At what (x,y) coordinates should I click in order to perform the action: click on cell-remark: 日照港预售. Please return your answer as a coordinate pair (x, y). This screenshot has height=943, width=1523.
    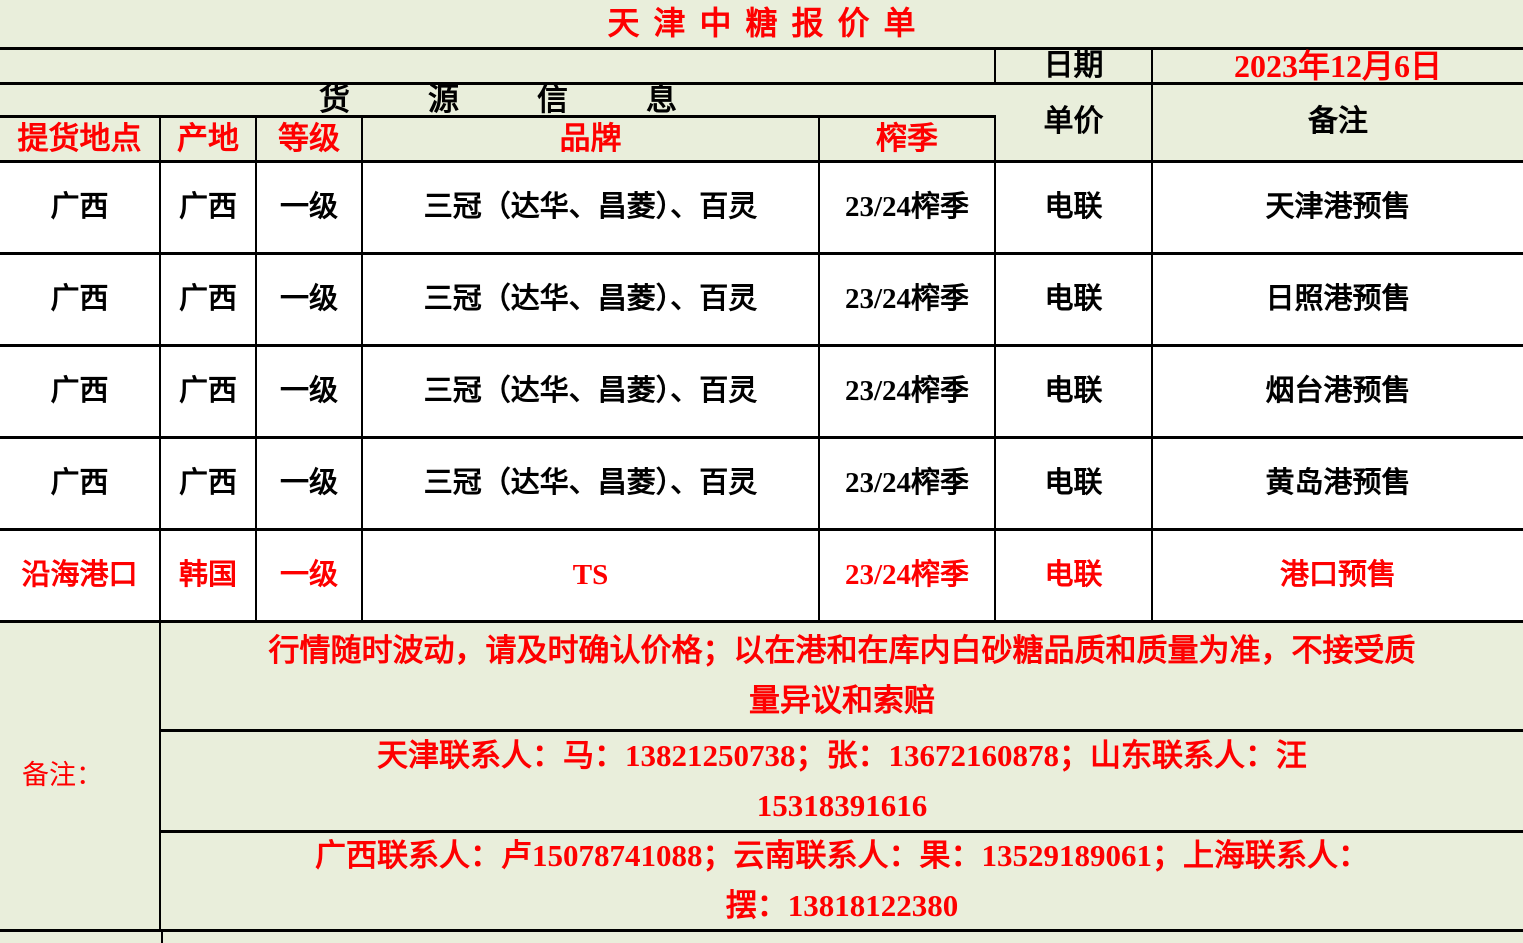
    Looking at the image, I should click on (1338, 301).